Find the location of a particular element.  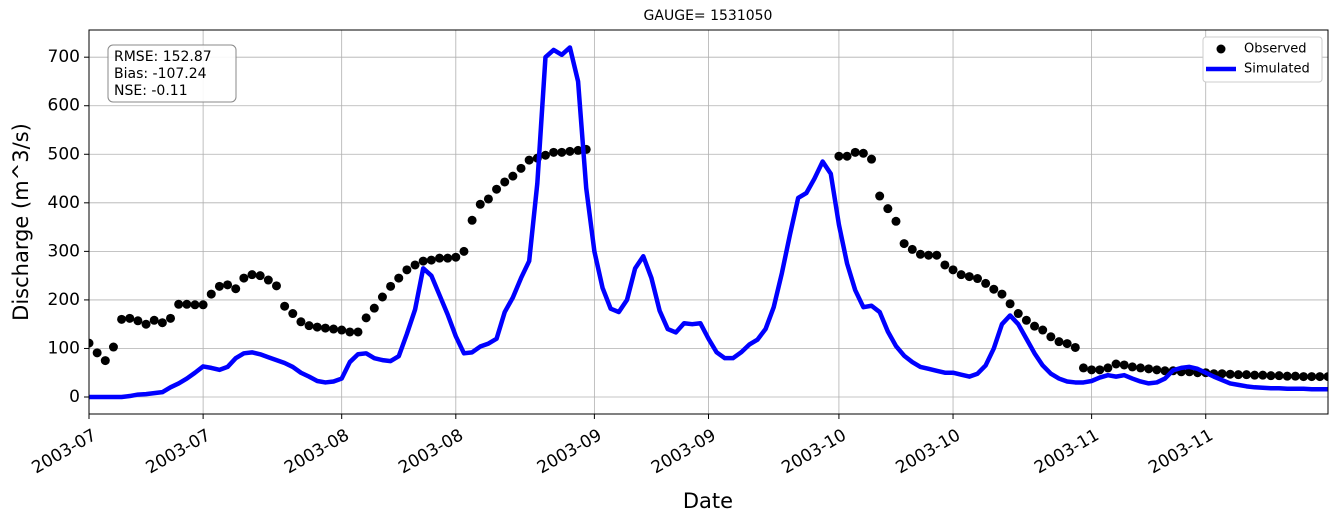

x-tick-label: 2003-10 is located at coordinates (929, 451).